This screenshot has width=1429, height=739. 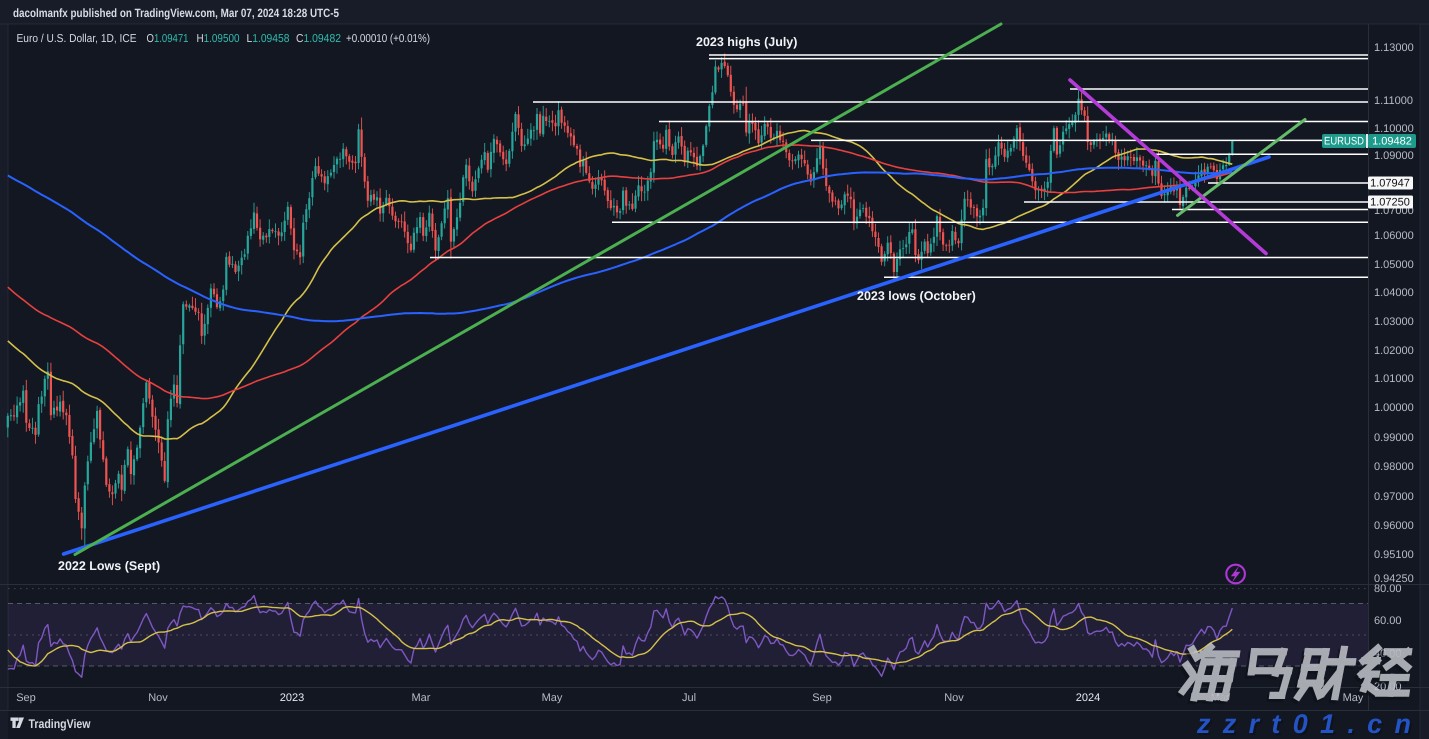 I want to click on svg-text: 1.04000, so click(x=1394, y=293).